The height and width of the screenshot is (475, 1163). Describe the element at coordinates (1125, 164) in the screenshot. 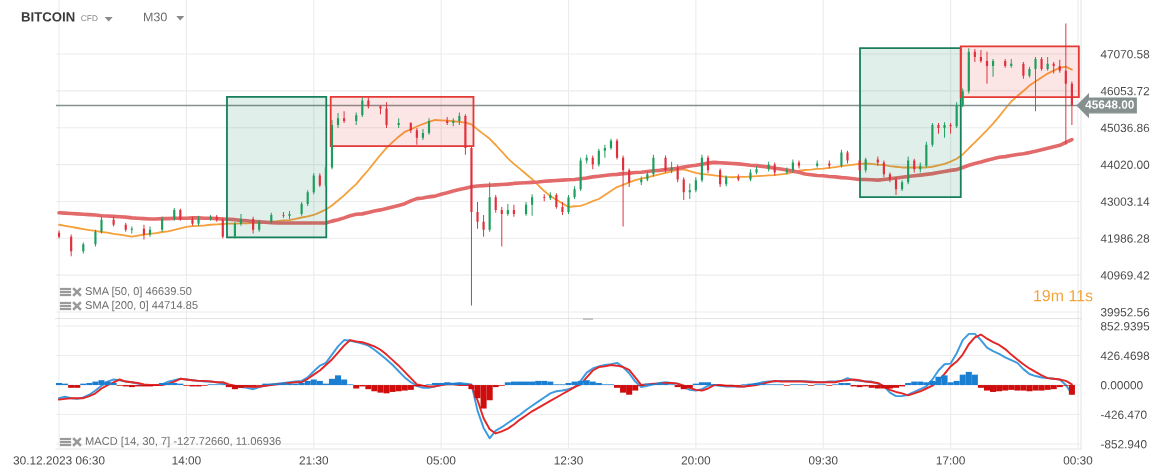

I see `y-tick-label: 44020.00` at that location.